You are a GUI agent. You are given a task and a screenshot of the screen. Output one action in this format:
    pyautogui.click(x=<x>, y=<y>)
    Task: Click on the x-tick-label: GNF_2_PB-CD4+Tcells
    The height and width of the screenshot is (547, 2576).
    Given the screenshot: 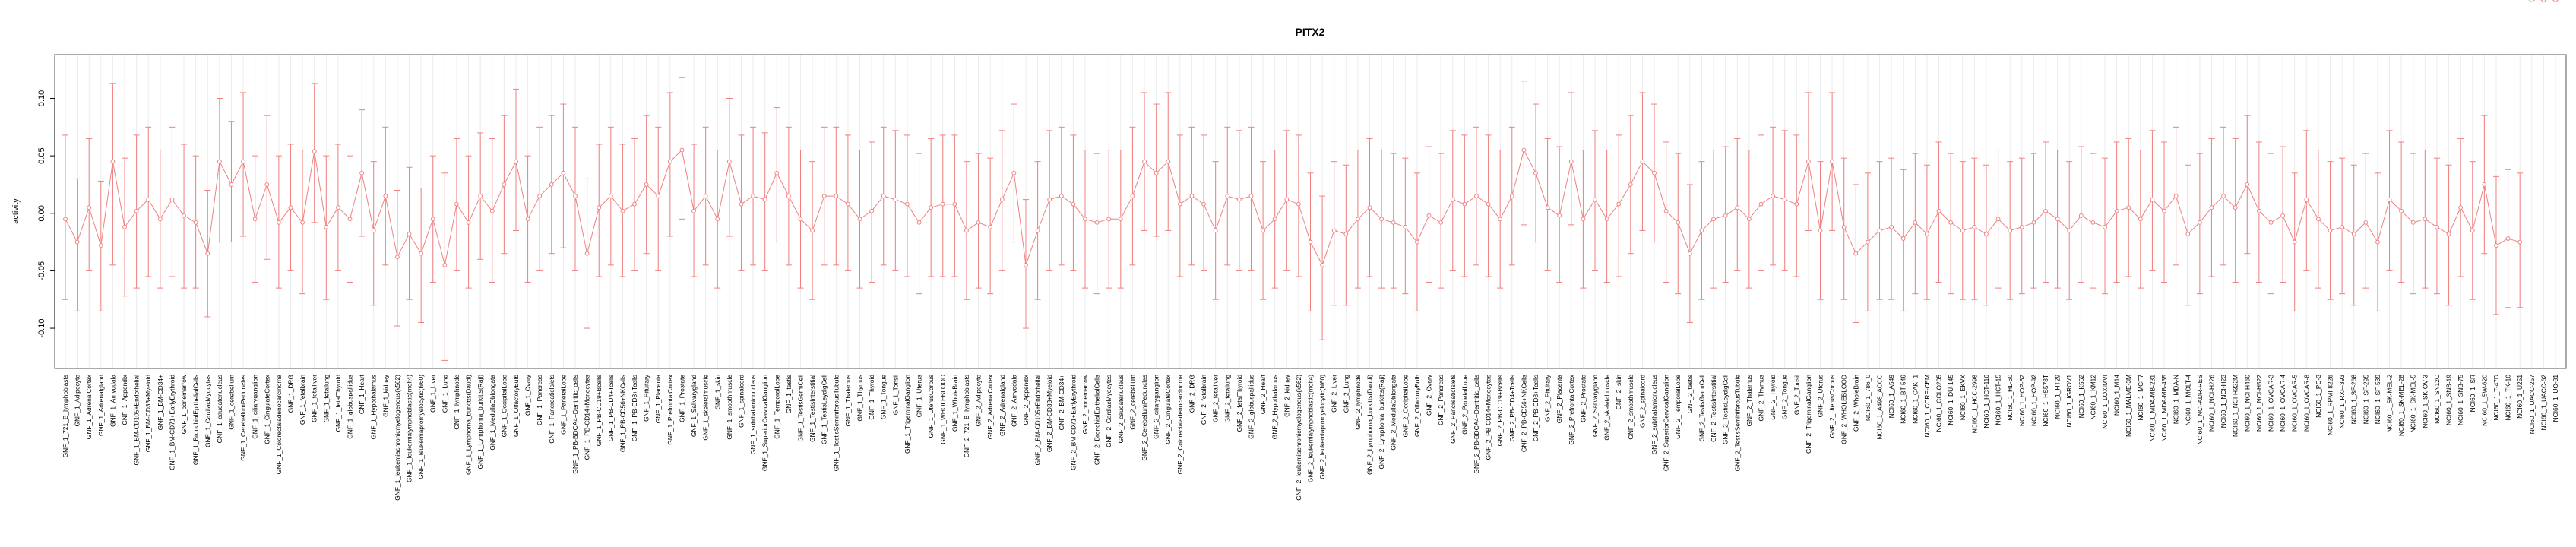 What is the action you would take?
    pyautogui.click(x=1512, y=408)
    